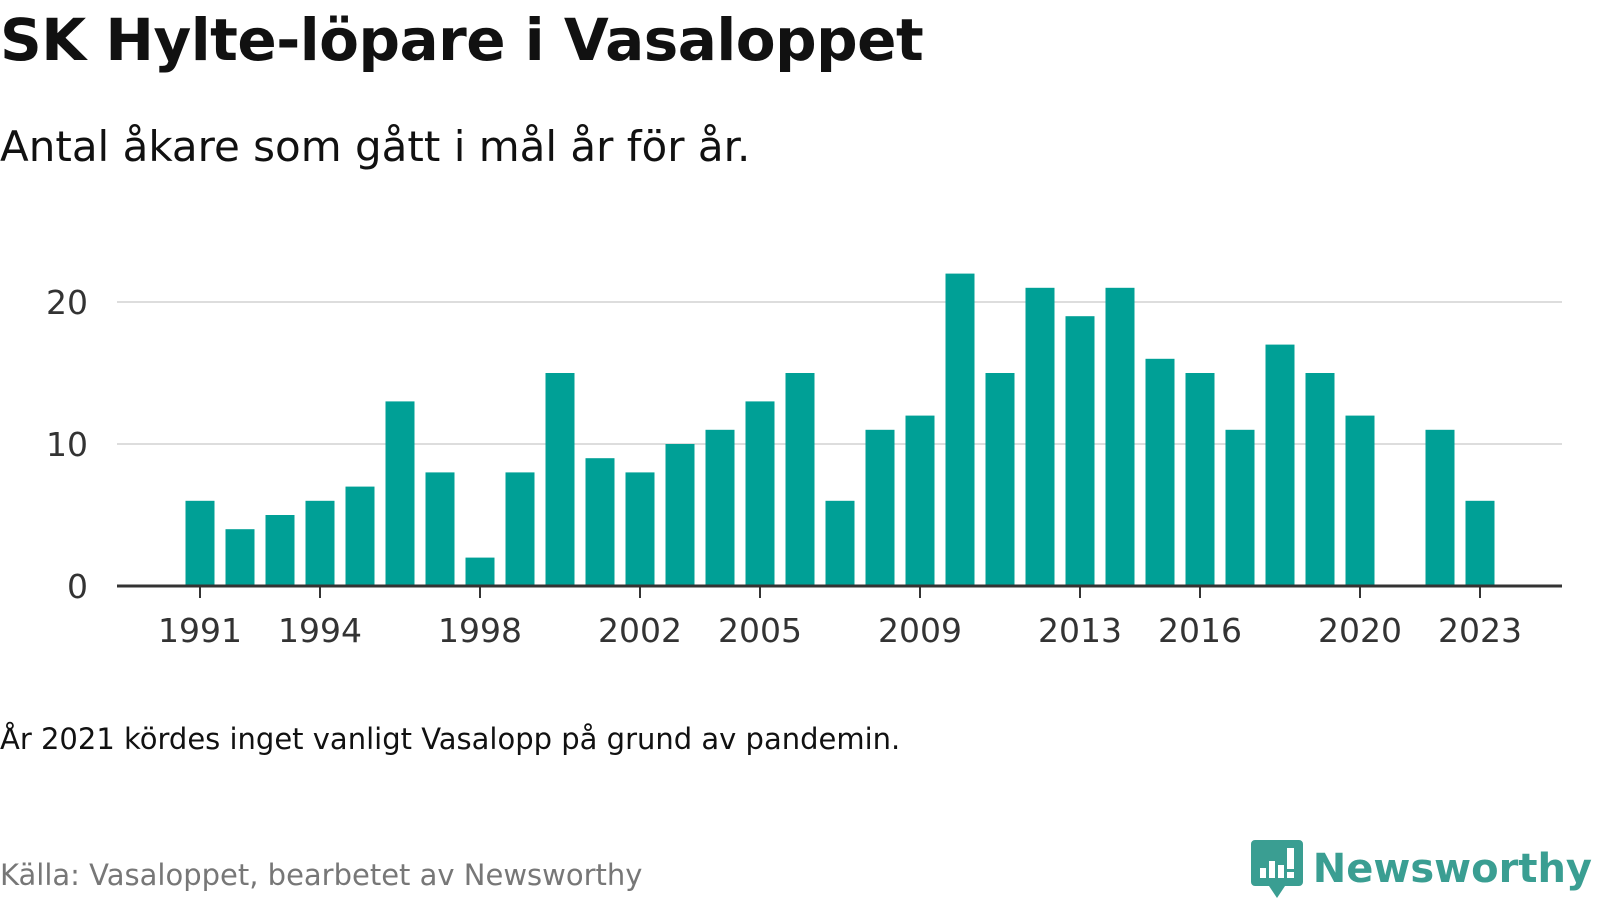  I want to click on x-tick-label-2023: 2023, so click(1480, 630).